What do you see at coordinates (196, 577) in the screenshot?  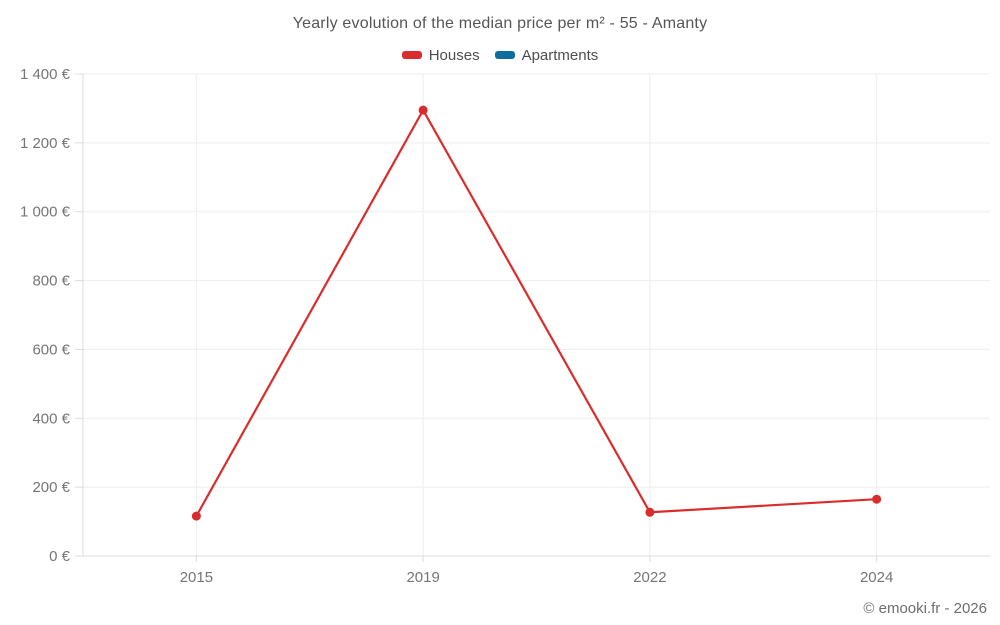 I see `x-tick-label: 2015` at bounding box center [196, 577].